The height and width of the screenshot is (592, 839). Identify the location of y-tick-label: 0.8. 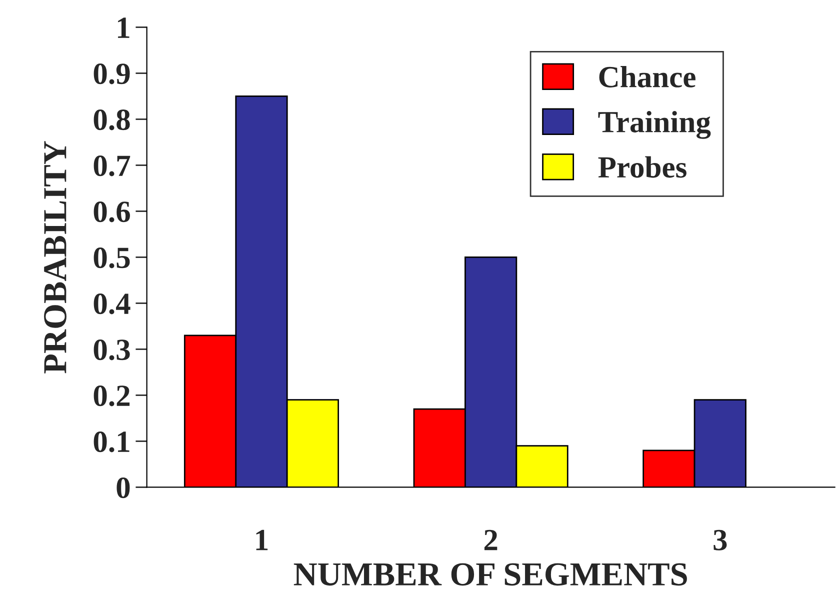
(112, 120).